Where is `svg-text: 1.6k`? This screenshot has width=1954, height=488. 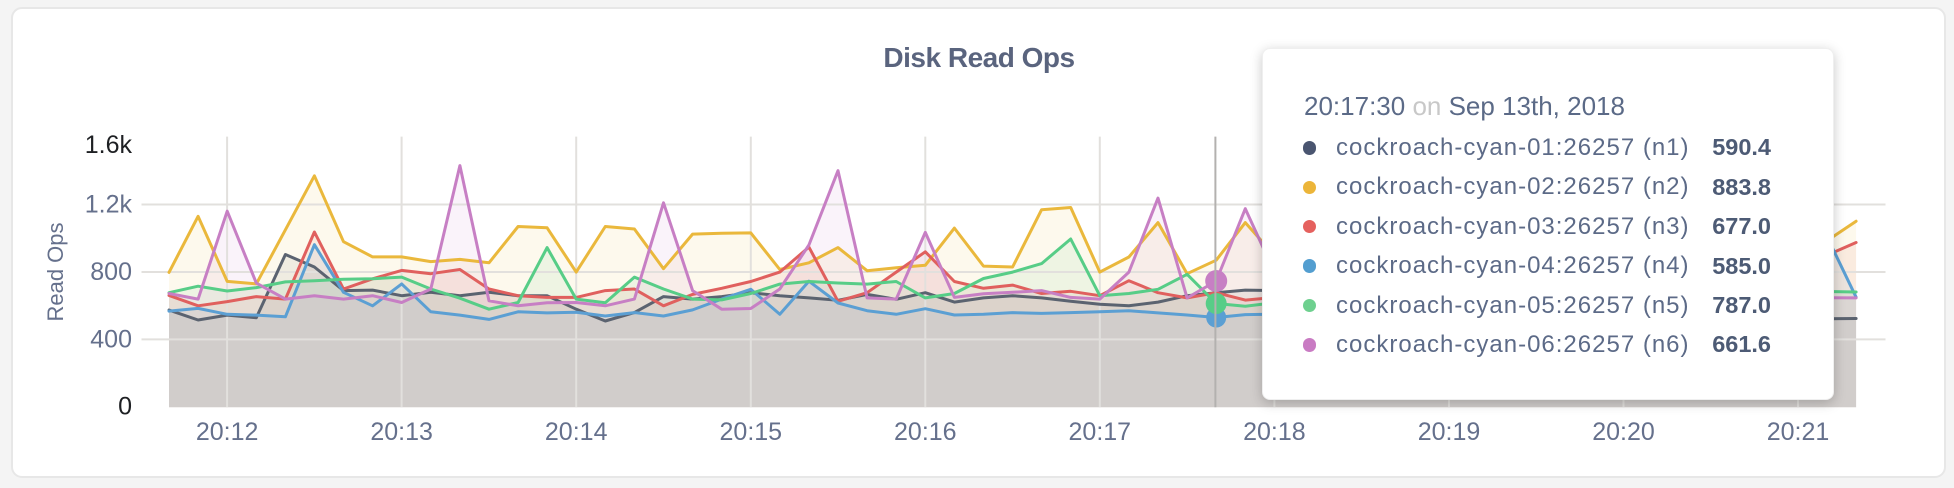
svg-text: 1.6k is located at coordinates (109, 145).